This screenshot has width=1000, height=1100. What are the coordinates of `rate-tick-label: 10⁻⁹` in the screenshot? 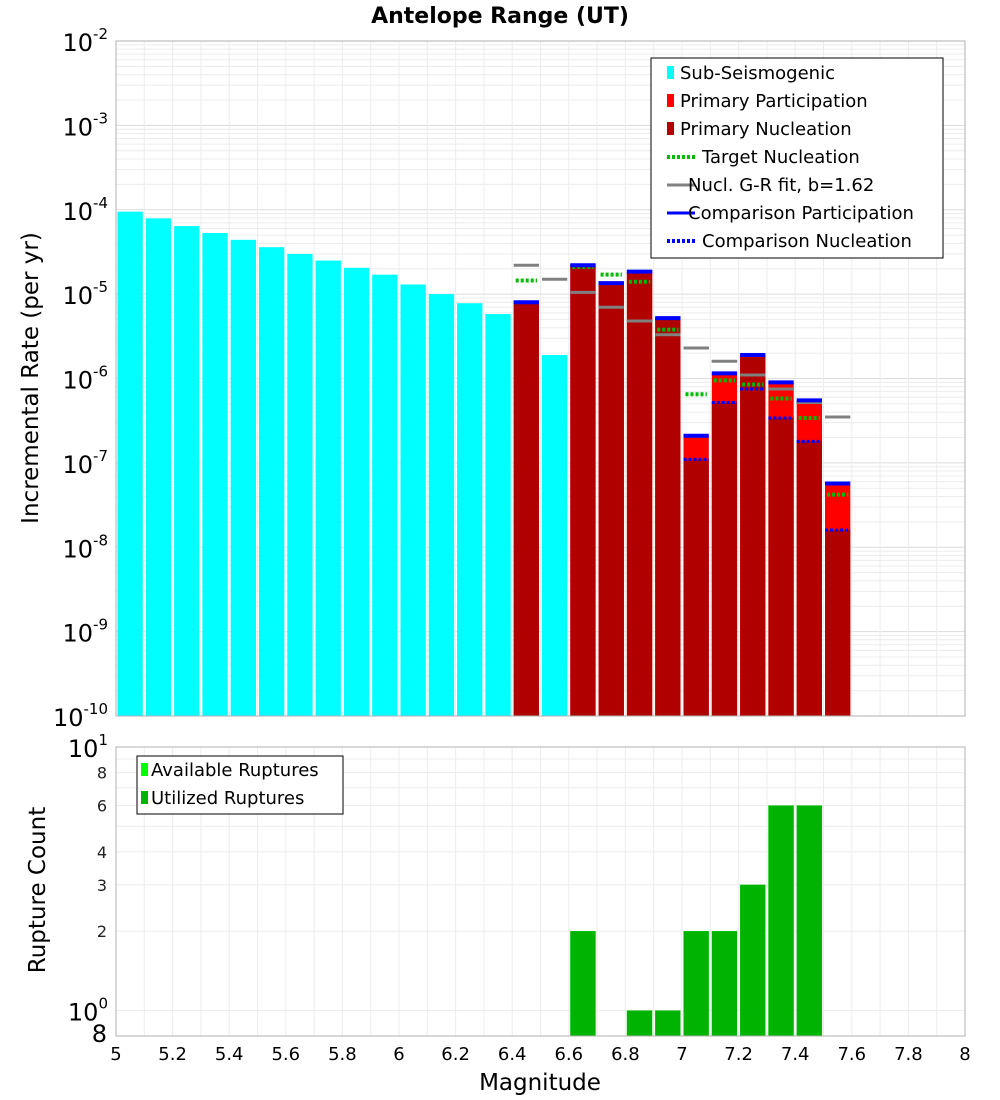 It's located at (85, 632).